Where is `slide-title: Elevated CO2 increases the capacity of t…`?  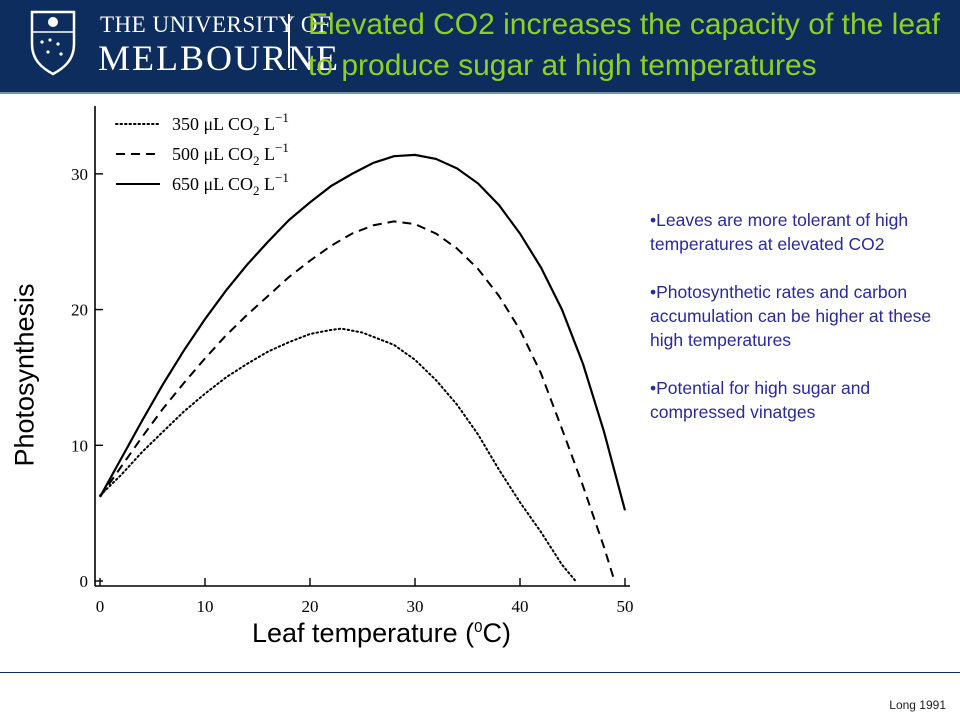
slide-title: Elevated CO2 increases the capacity of t… is located at coordinates (624, 45).